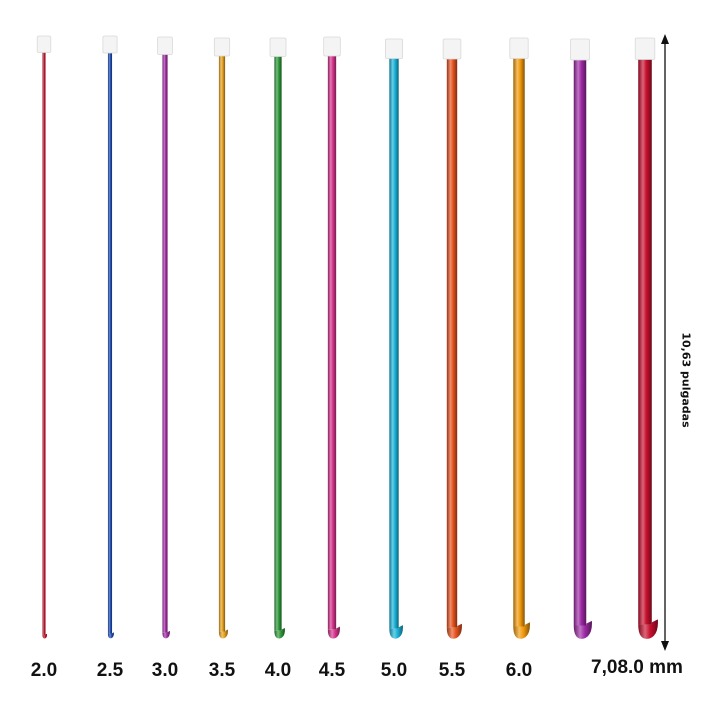 The height and width of the screenshot is (725, 720). What do you see at coordinates (222, 670) in the screenshot?
I see `size-label-4: 3.5` at bounding box center [222, 670].